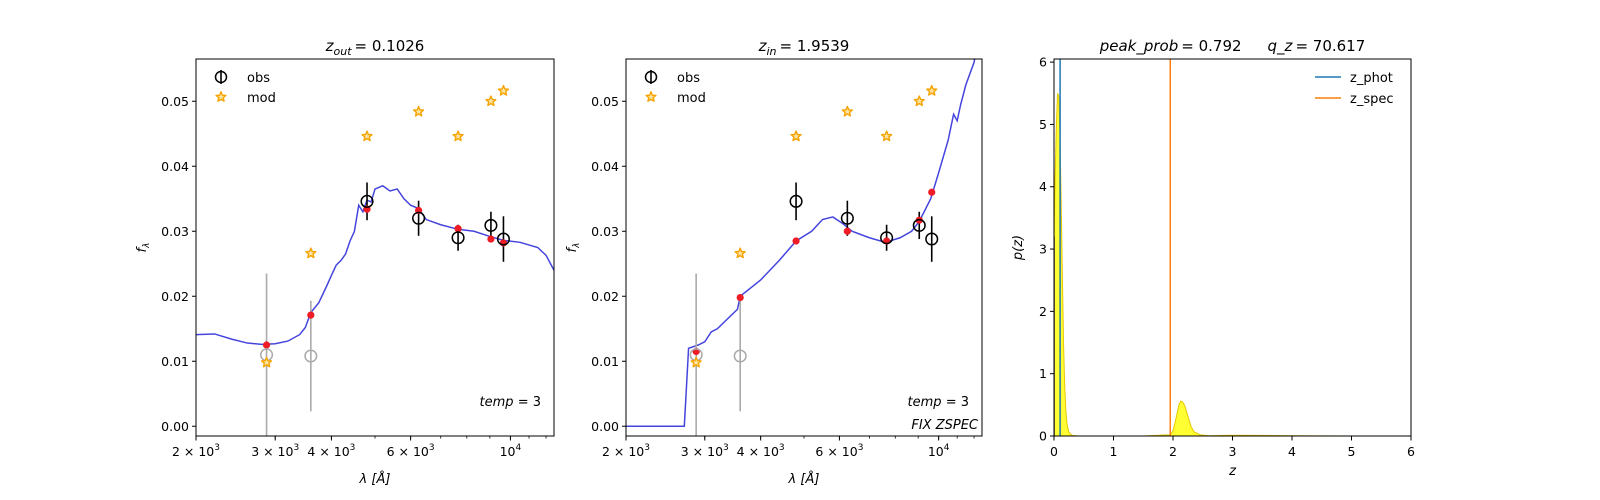  I want to click on x-tick-label: 6 × 103, so click(839, 451).